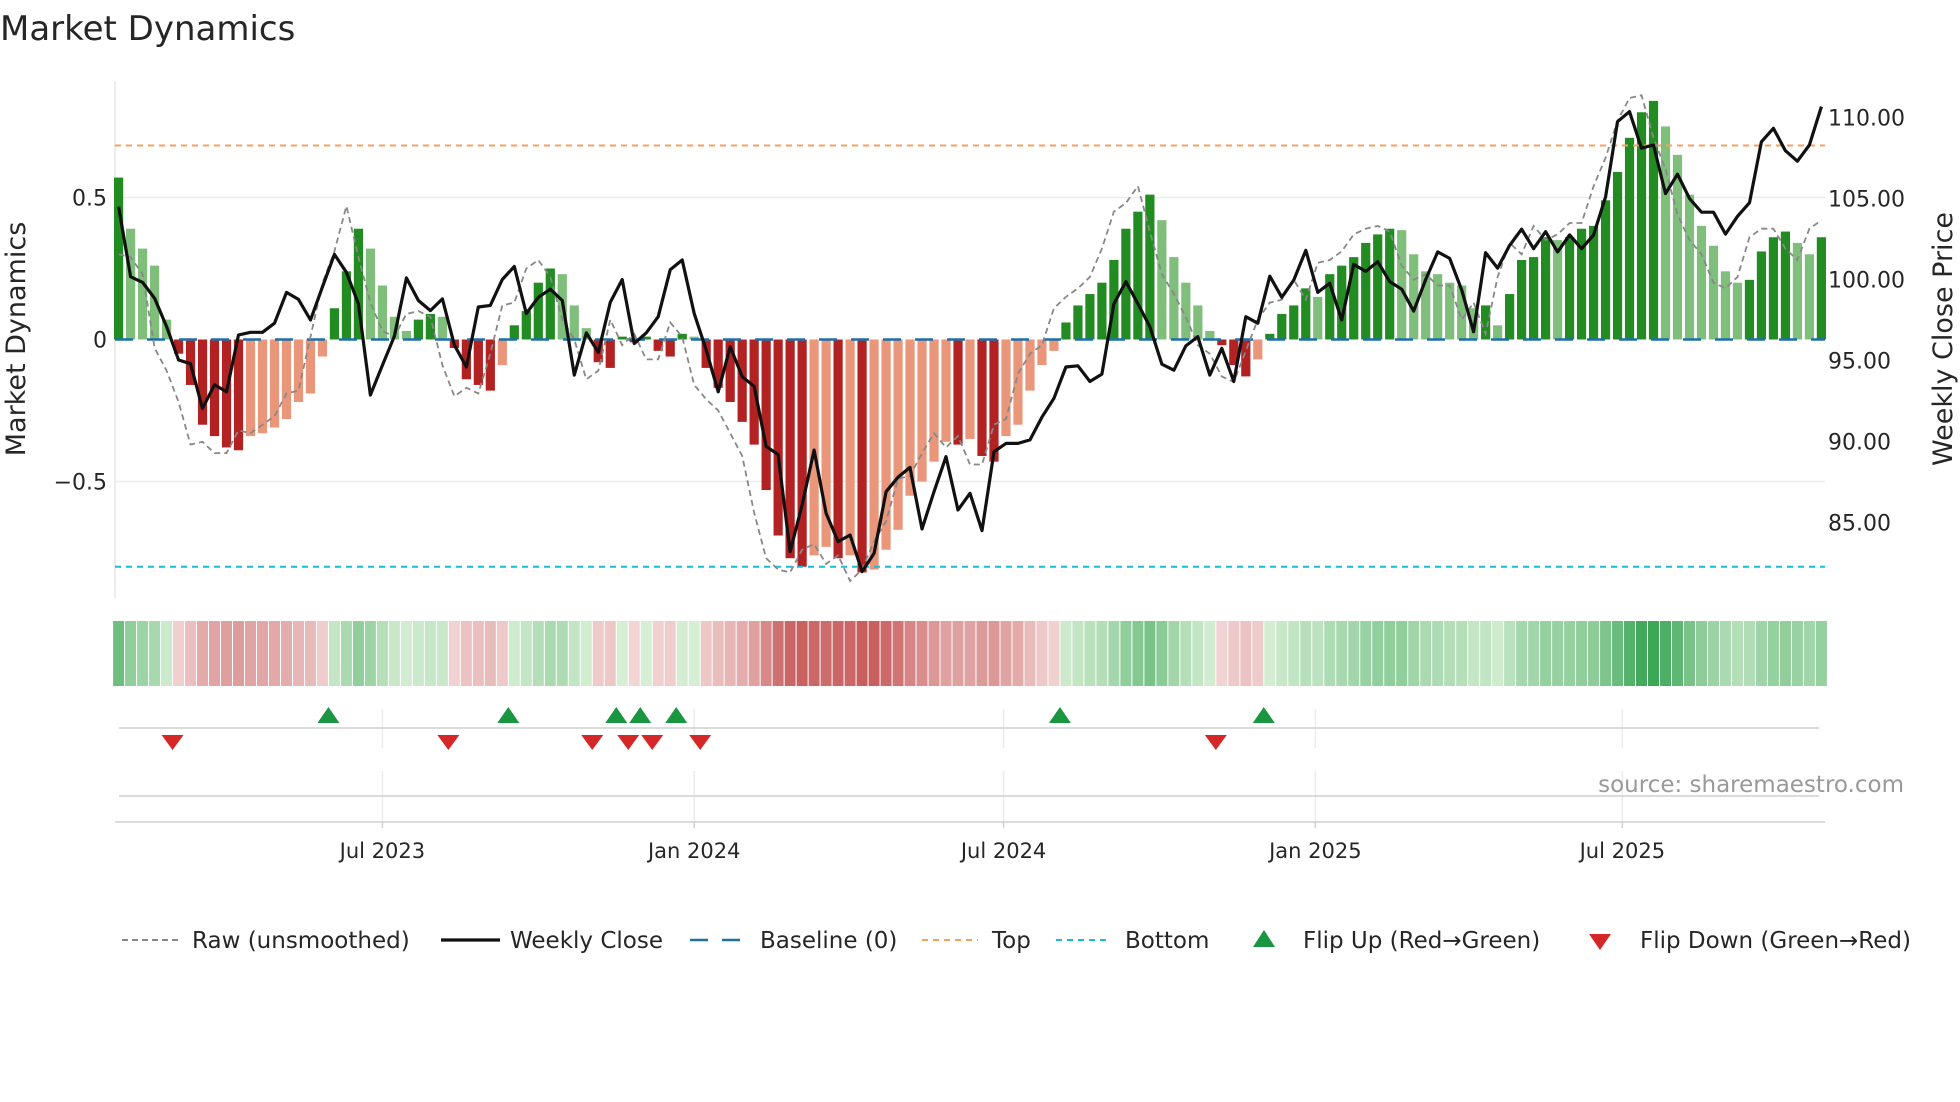  I want to click on legend-item-bottom: Bottom, so click(1132, 941).